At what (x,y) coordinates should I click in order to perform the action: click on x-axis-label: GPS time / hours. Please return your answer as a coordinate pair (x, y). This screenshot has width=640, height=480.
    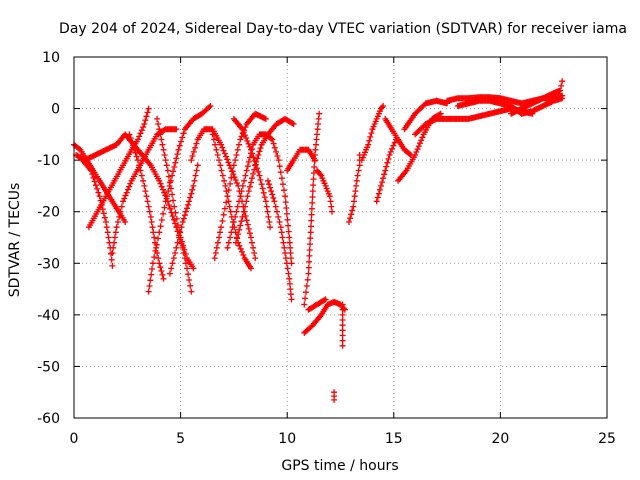
    Looking at the image, I should click on (339, 466).